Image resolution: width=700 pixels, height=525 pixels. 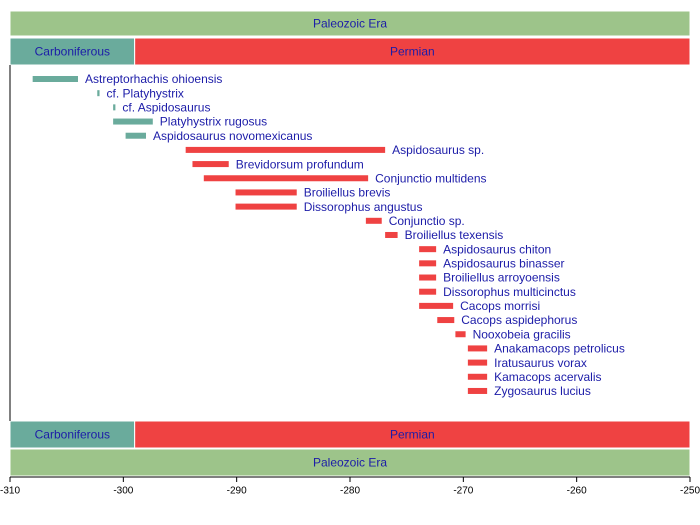 I want to click on taxon-label: Nooxobeia gracilis, so click(x=522, y=334).